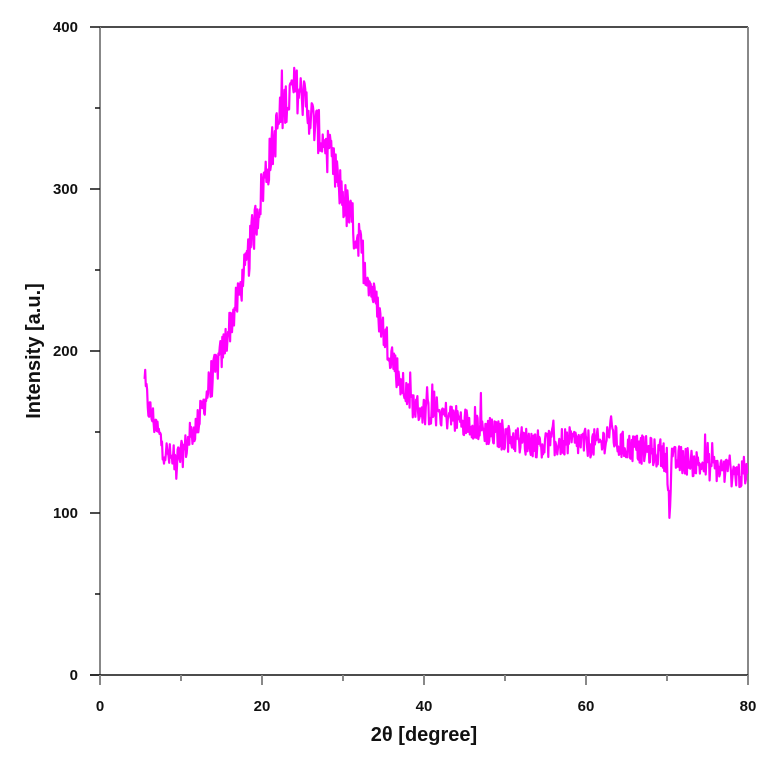 The height and width of the screenshot is (767, 771). What do you see at coordinates (262, 706) in the screenshot?
I see `x-tick-label: 20` at bounding box center [262, 706].